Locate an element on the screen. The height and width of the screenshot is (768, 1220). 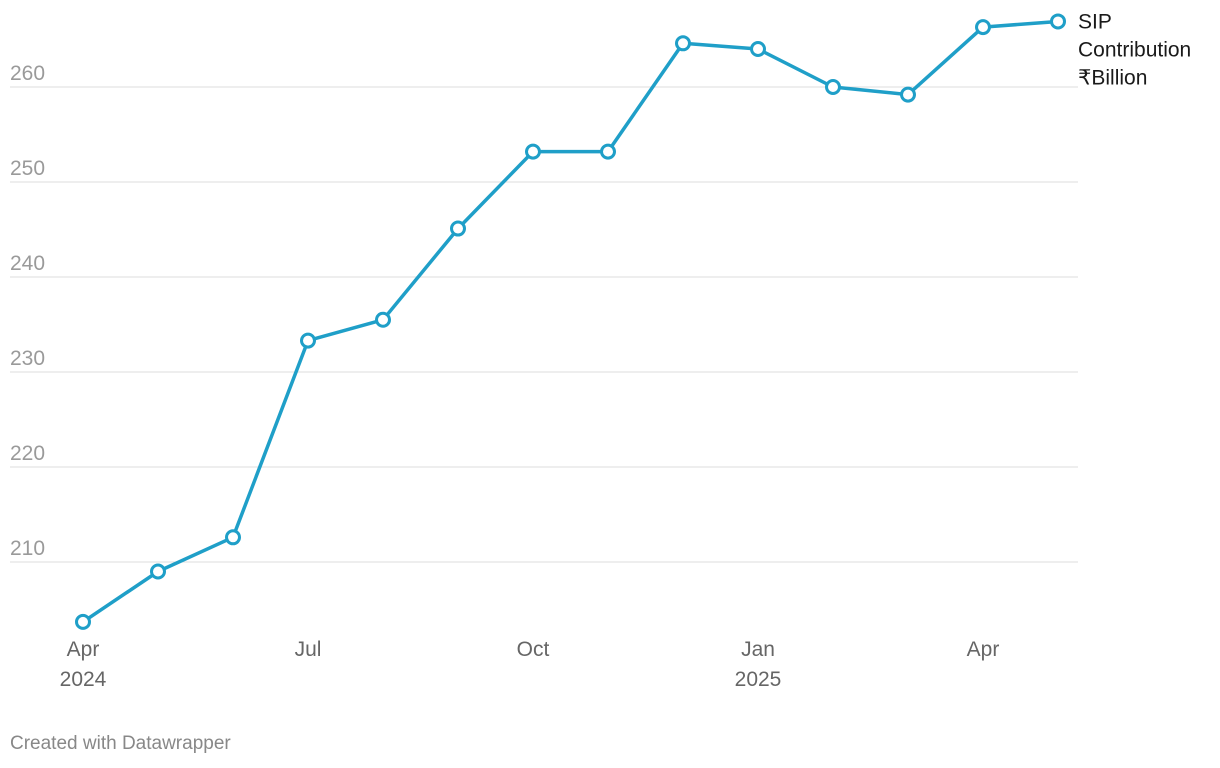
y-tick-label: 220 is located at coordinates (27, 453).